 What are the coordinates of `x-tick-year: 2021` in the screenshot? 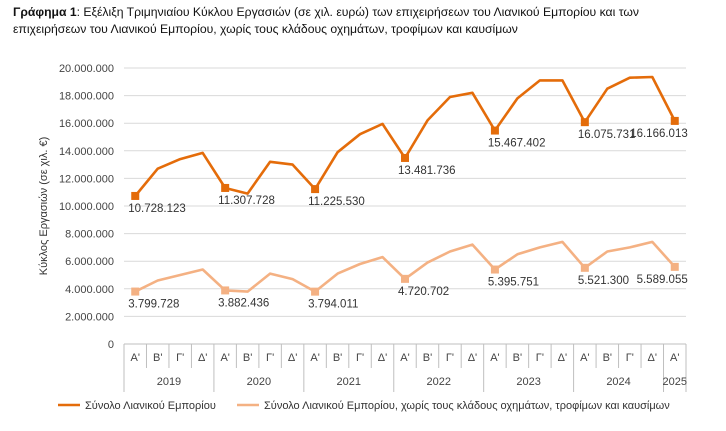 It's located at (349, 382).